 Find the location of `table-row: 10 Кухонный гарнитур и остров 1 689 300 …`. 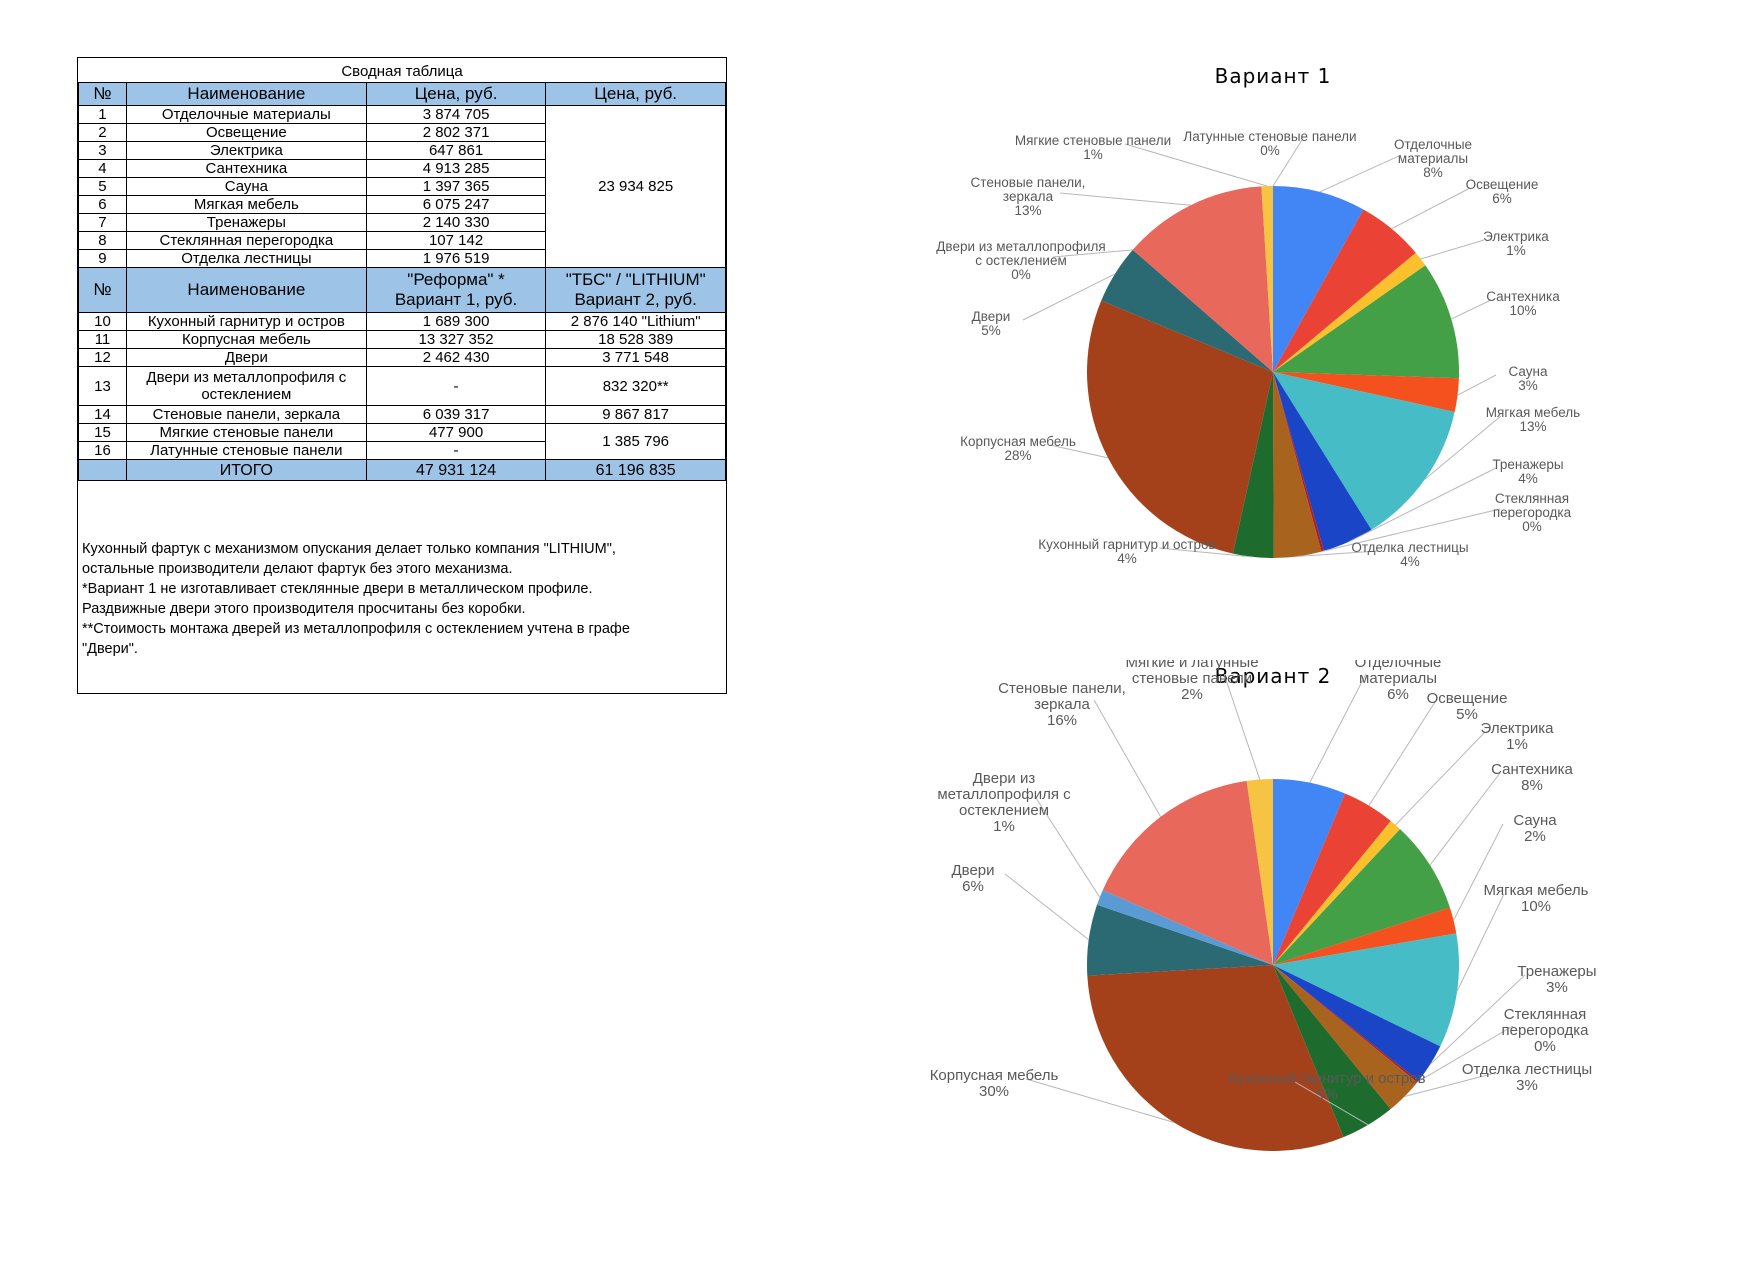

table-row: 10 Кухонный гарнитур и остров 1 689 300 … is located at coordinates (402, 321).